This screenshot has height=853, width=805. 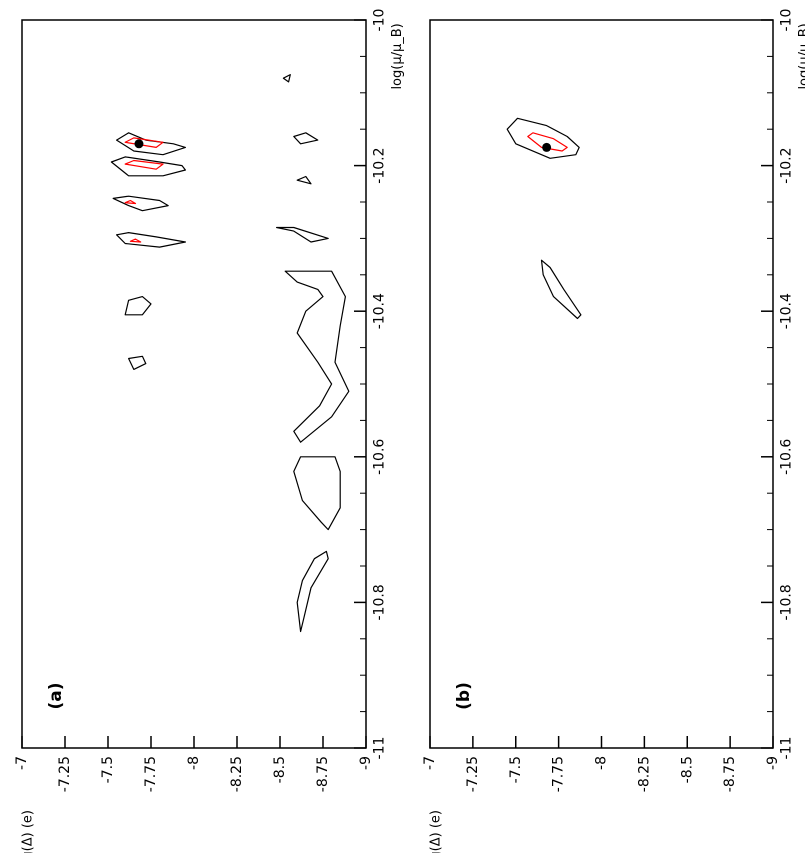 I want to click on panel-label: (a), so click(x=56, y=695).